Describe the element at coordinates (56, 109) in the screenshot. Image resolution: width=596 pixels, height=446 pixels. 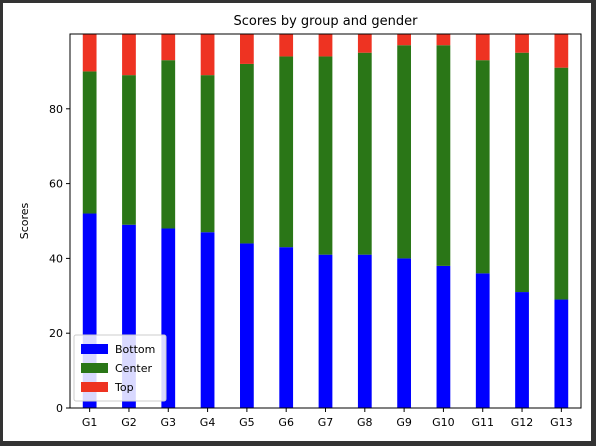
I see `y-tick-label: 80` at that location.